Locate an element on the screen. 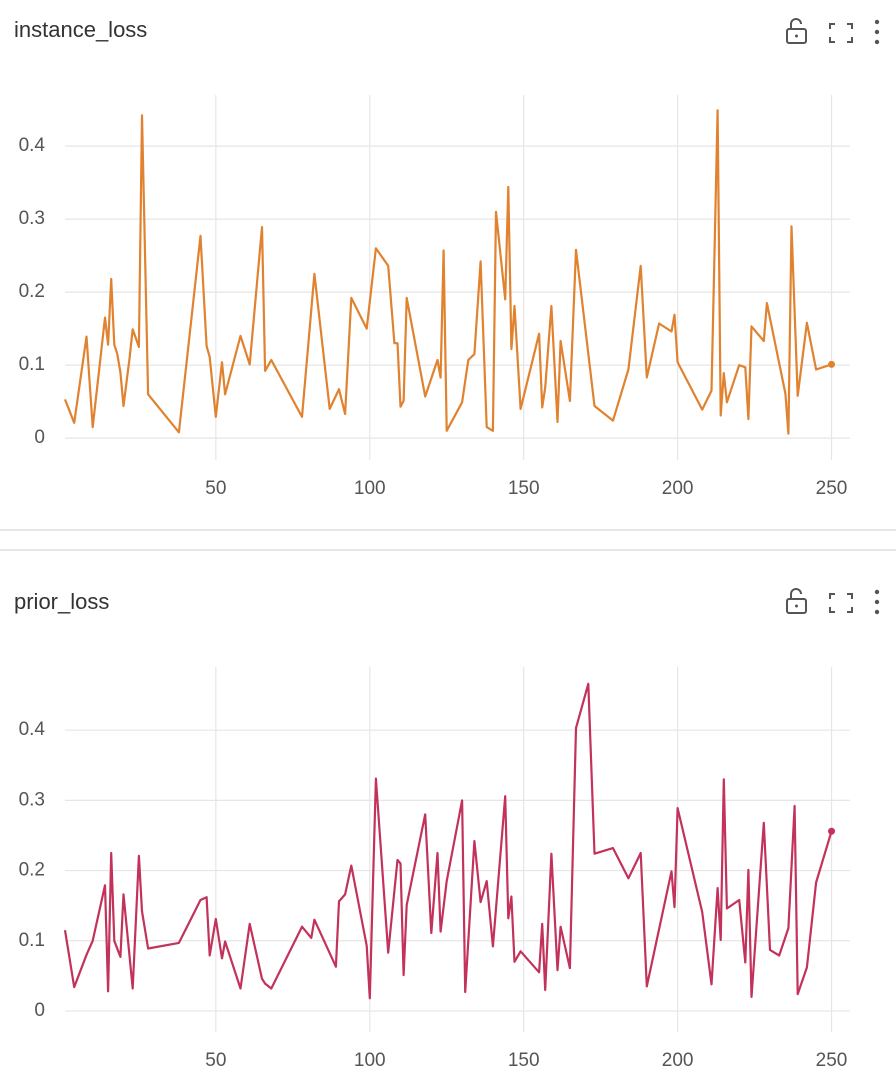 The height and width of the screenshot is (1079, 896). chart-title: instance_loss is located at coordinates (80, 29).